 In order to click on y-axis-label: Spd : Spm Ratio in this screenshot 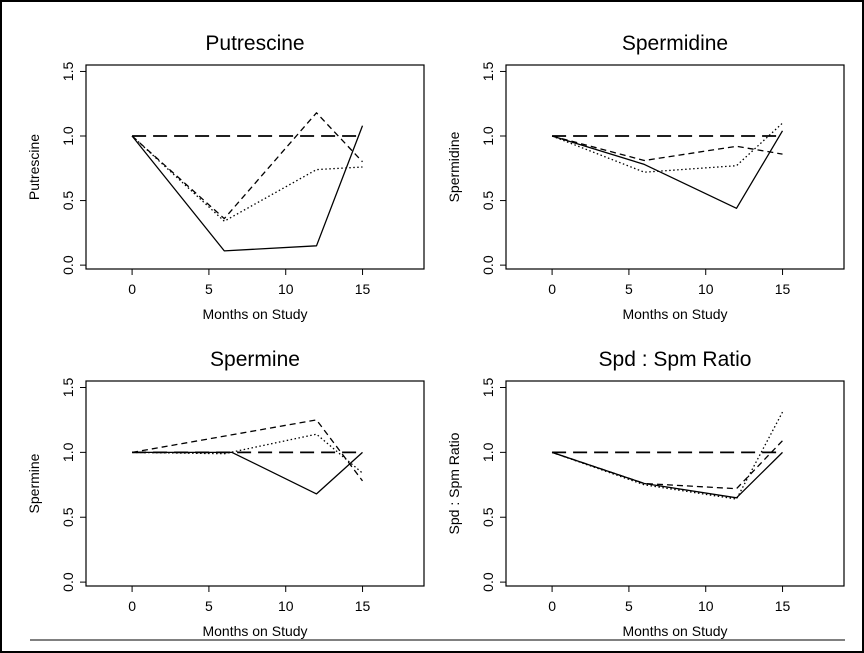, I will do `click(454, 483)`.